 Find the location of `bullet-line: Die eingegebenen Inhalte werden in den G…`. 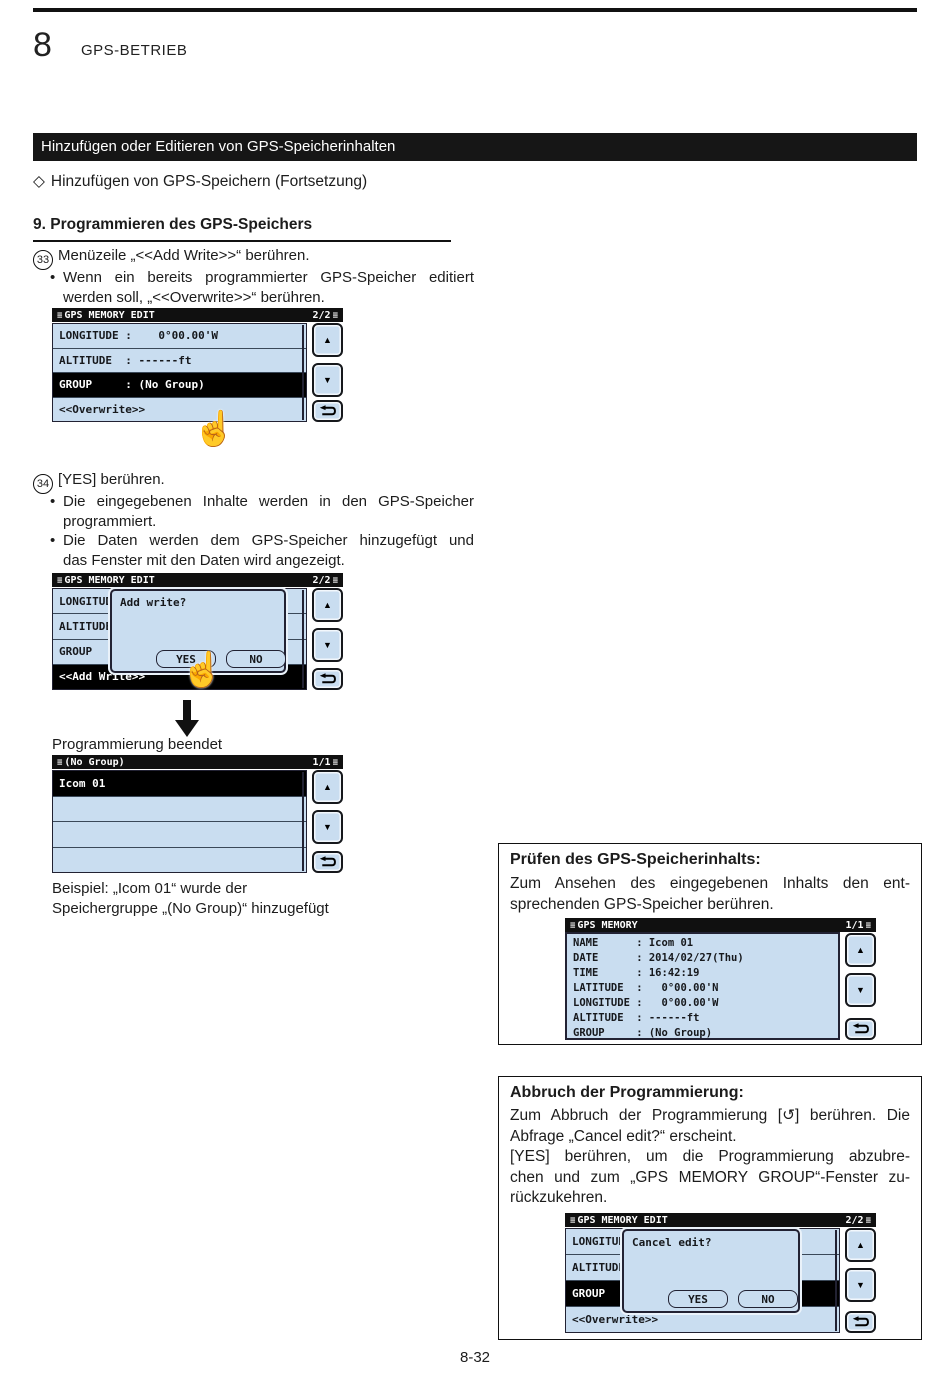

bullet-line: Die eingegebenen Inhalte werden in den G… is located at coordinates (268, 501).